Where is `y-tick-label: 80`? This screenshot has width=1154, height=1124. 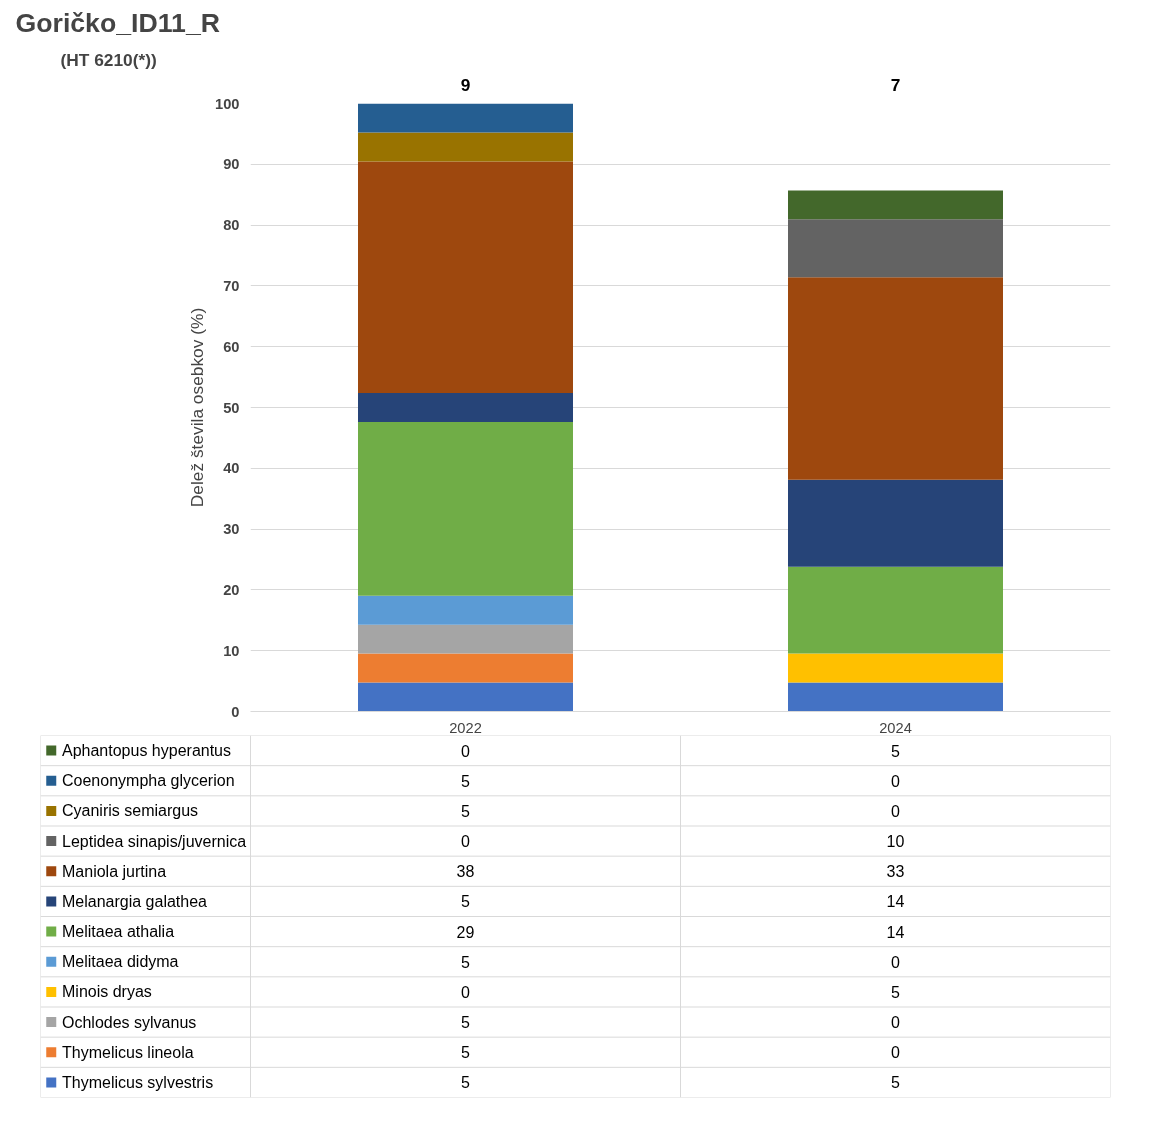 y-tick-label: 80 is located at coordinates (231, 225).